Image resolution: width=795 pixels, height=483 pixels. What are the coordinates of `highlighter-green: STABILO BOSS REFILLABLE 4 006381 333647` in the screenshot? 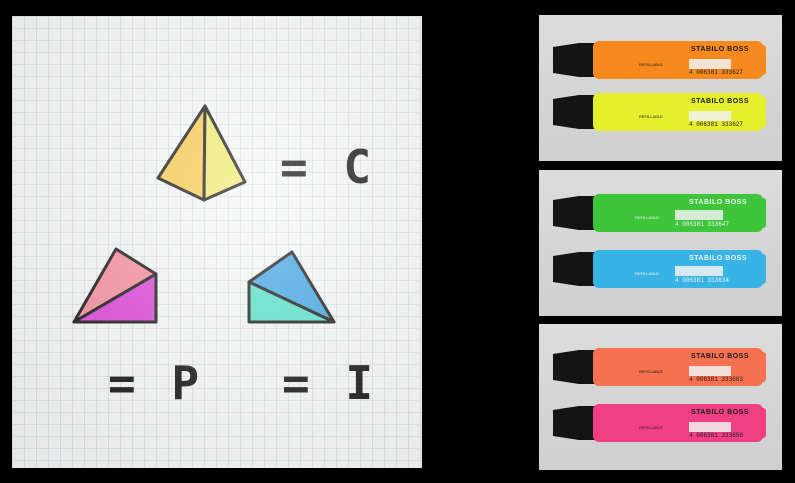 It's located at (660, 212).